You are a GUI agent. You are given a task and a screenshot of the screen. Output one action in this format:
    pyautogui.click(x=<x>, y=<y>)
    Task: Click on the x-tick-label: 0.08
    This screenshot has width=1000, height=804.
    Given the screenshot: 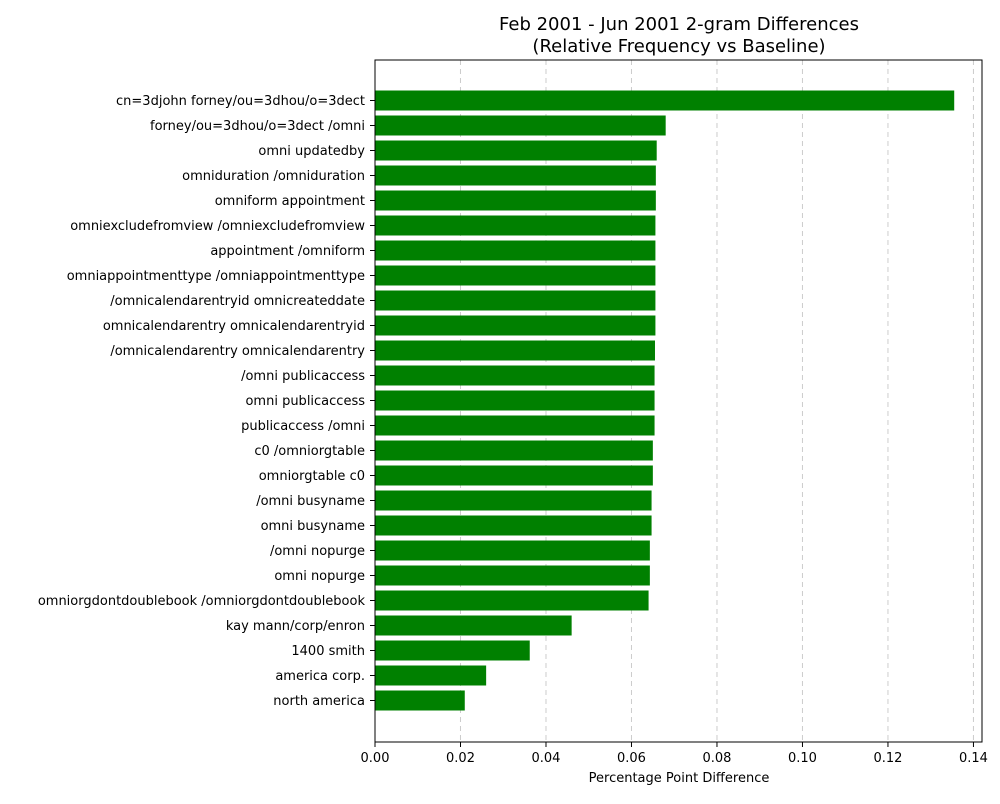 What is the action you would take?
    pyautogui.click(x=716, y=758)
    